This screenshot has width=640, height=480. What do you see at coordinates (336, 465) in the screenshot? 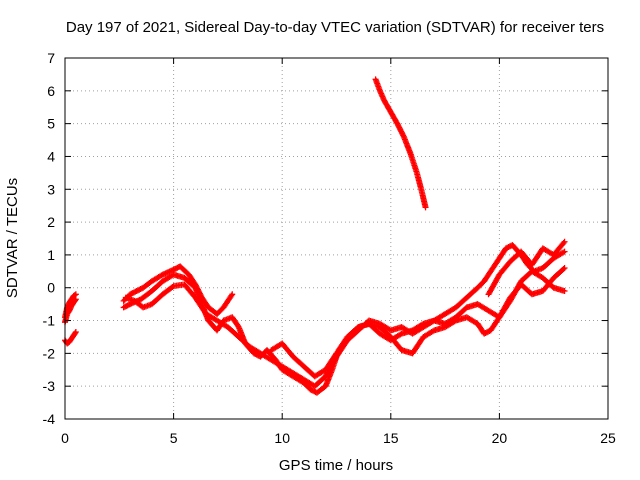
I see `x-axis-label: GPS time / hours` at bounding box center [336, 465].